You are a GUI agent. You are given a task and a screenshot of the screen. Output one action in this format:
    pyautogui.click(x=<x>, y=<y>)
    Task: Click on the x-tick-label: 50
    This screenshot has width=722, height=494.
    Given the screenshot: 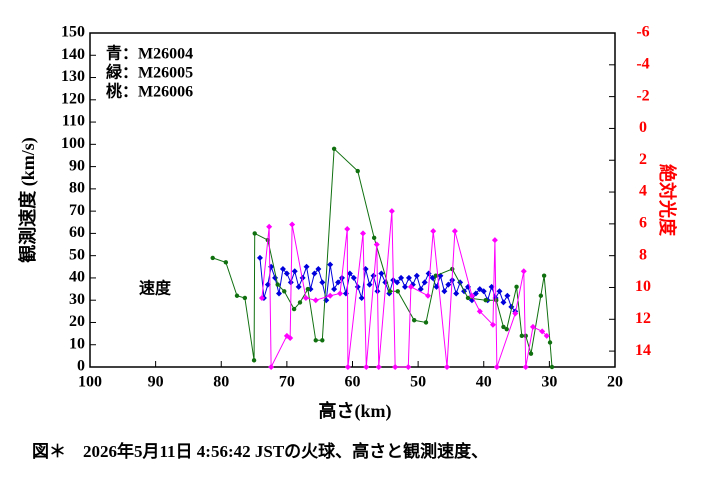 What is the action you would take?
    pyautogui.click(x=418, y=382)
    